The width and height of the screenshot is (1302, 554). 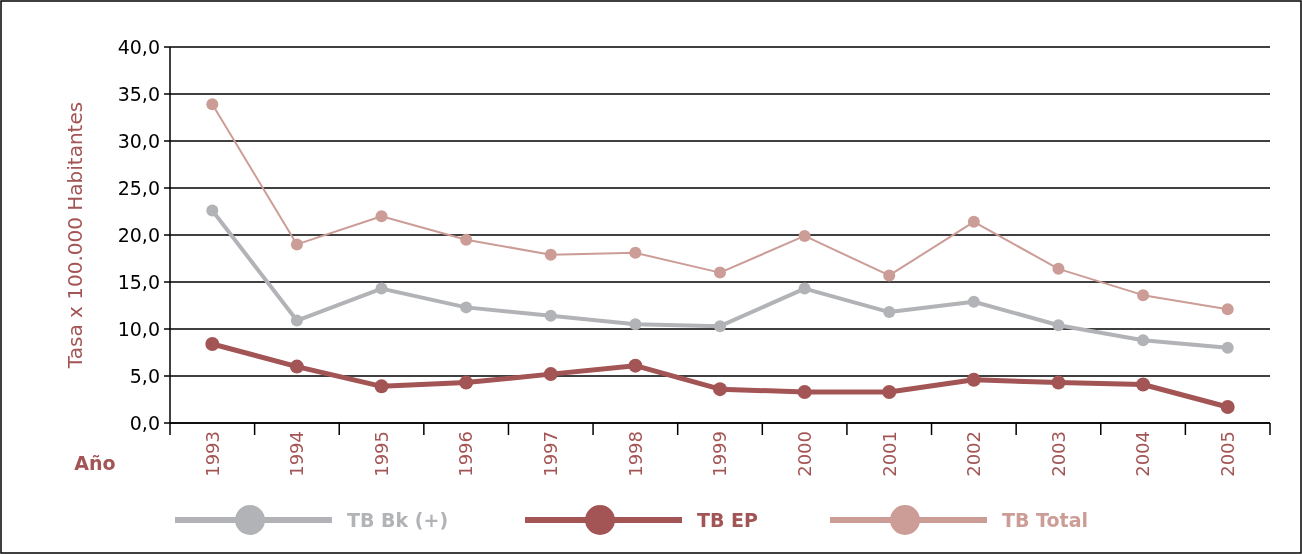 I want to click on y-tick-label: 25,0, so click(x=138, y=187).